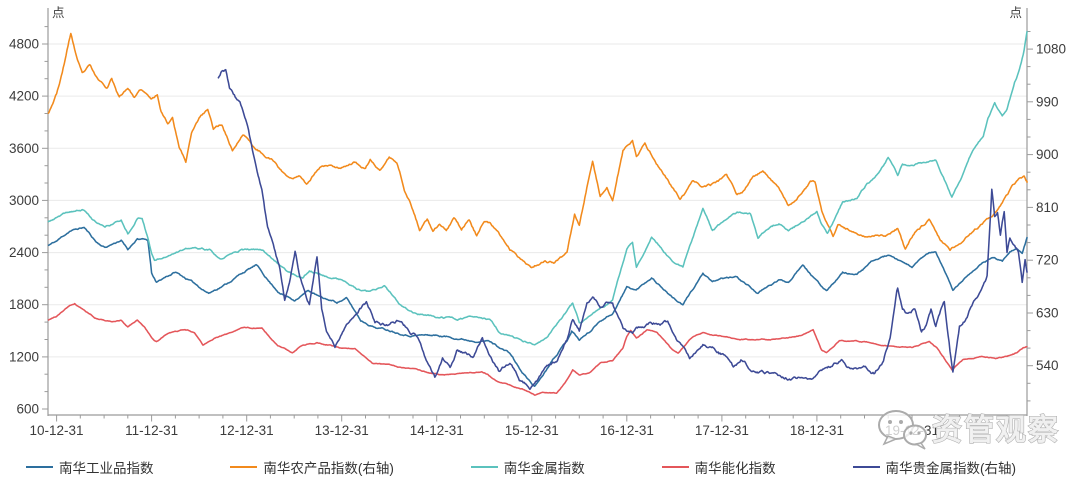 The height and width of the screenshot is (485, 1080). Describe the element at coordinates (912, 430) in the screenshot. I see `x-axis-tick-label: 19-12-31` at that location.